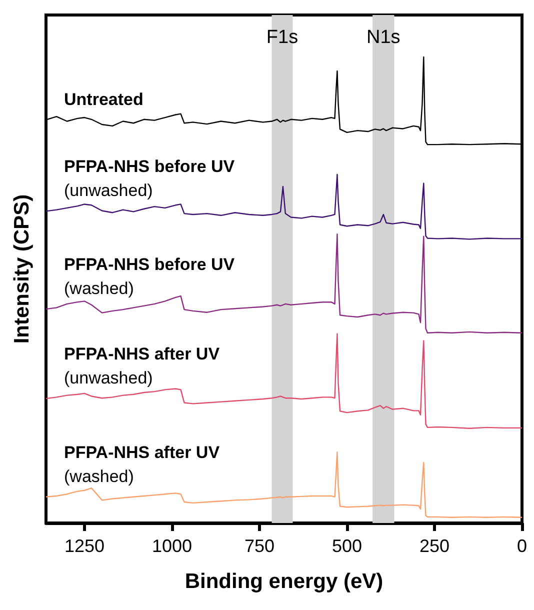  I want to click on x-tick-label: 500, so click(347, 546).